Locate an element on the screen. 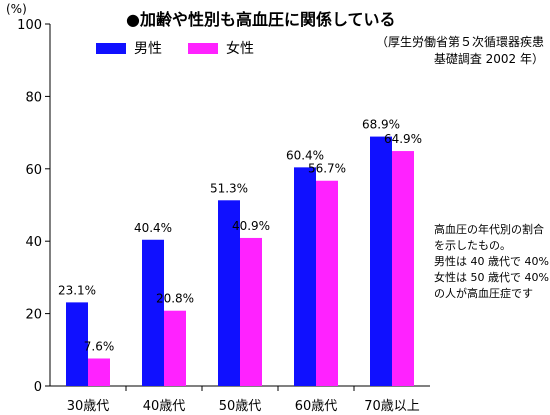  chart-legend: 男性 女性 is located at coordinates (175, 48).